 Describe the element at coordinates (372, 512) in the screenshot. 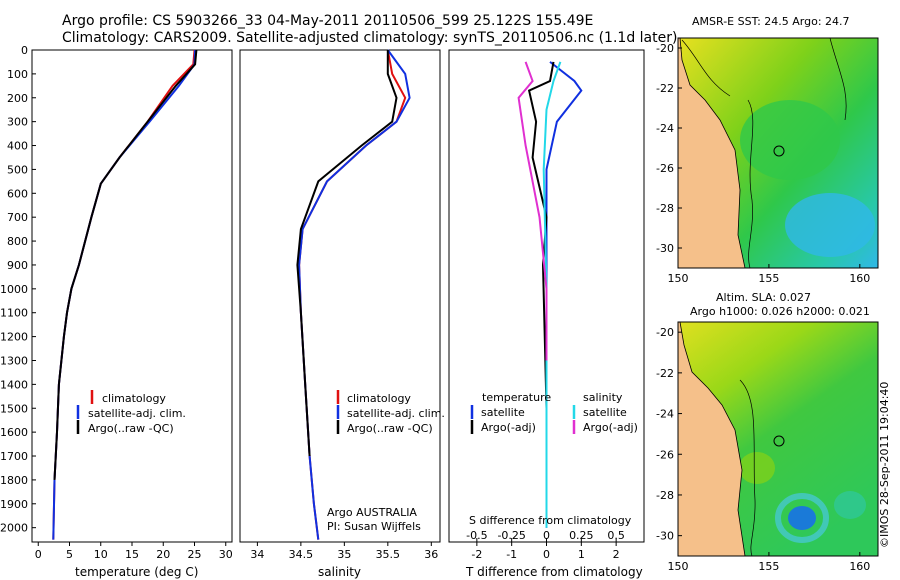

I see `salinity-note-program: Argo AUSTRALIA` at that location.